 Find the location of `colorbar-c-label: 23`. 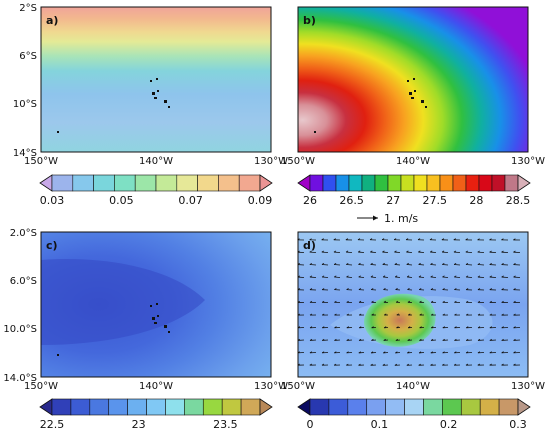

colorbar-c-label: 23 is located at coordinates (139, 424).